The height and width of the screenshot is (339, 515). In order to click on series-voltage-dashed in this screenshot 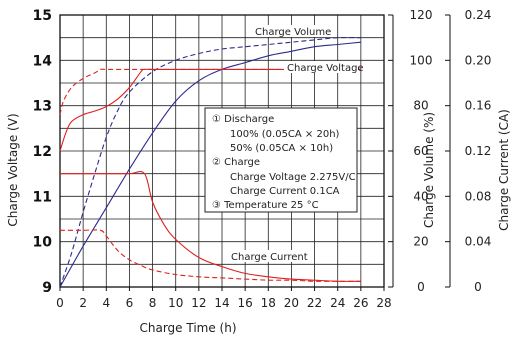, I will do `click(210, 91)`.